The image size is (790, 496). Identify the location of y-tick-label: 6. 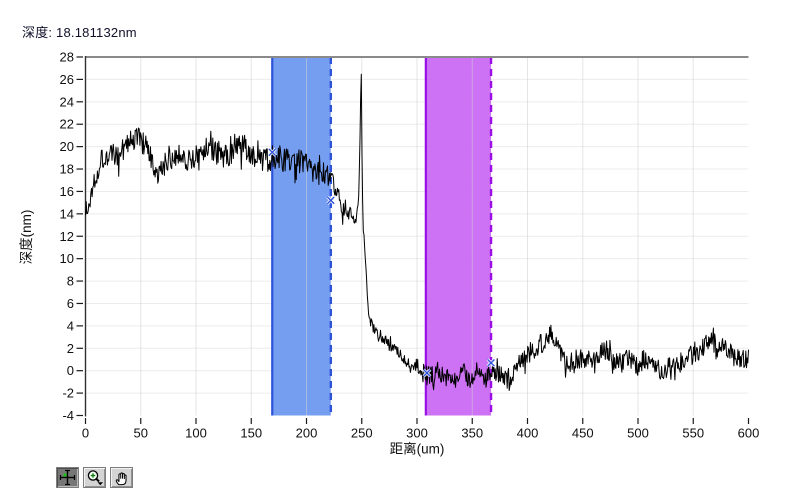
(70, 303).